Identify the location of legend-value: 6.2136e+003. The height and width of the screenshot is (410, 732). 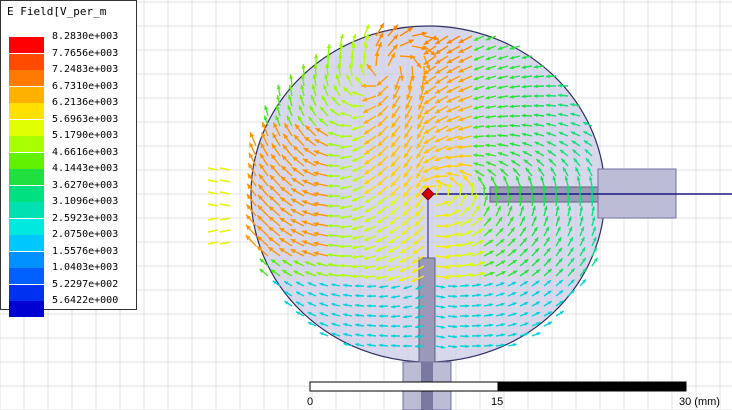
(85, 102).